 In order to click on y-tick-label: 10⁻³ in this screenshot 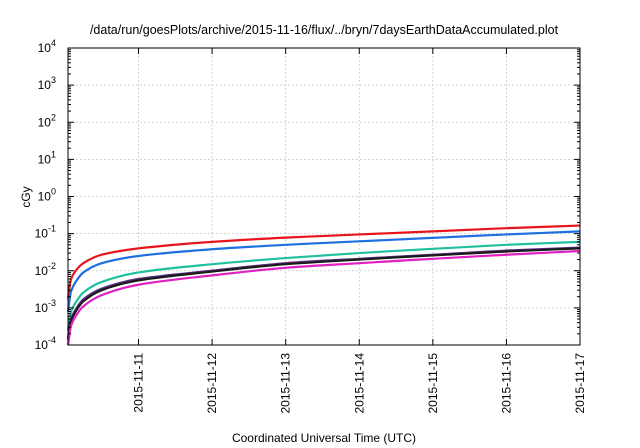, I will do `click(45, 306)`.